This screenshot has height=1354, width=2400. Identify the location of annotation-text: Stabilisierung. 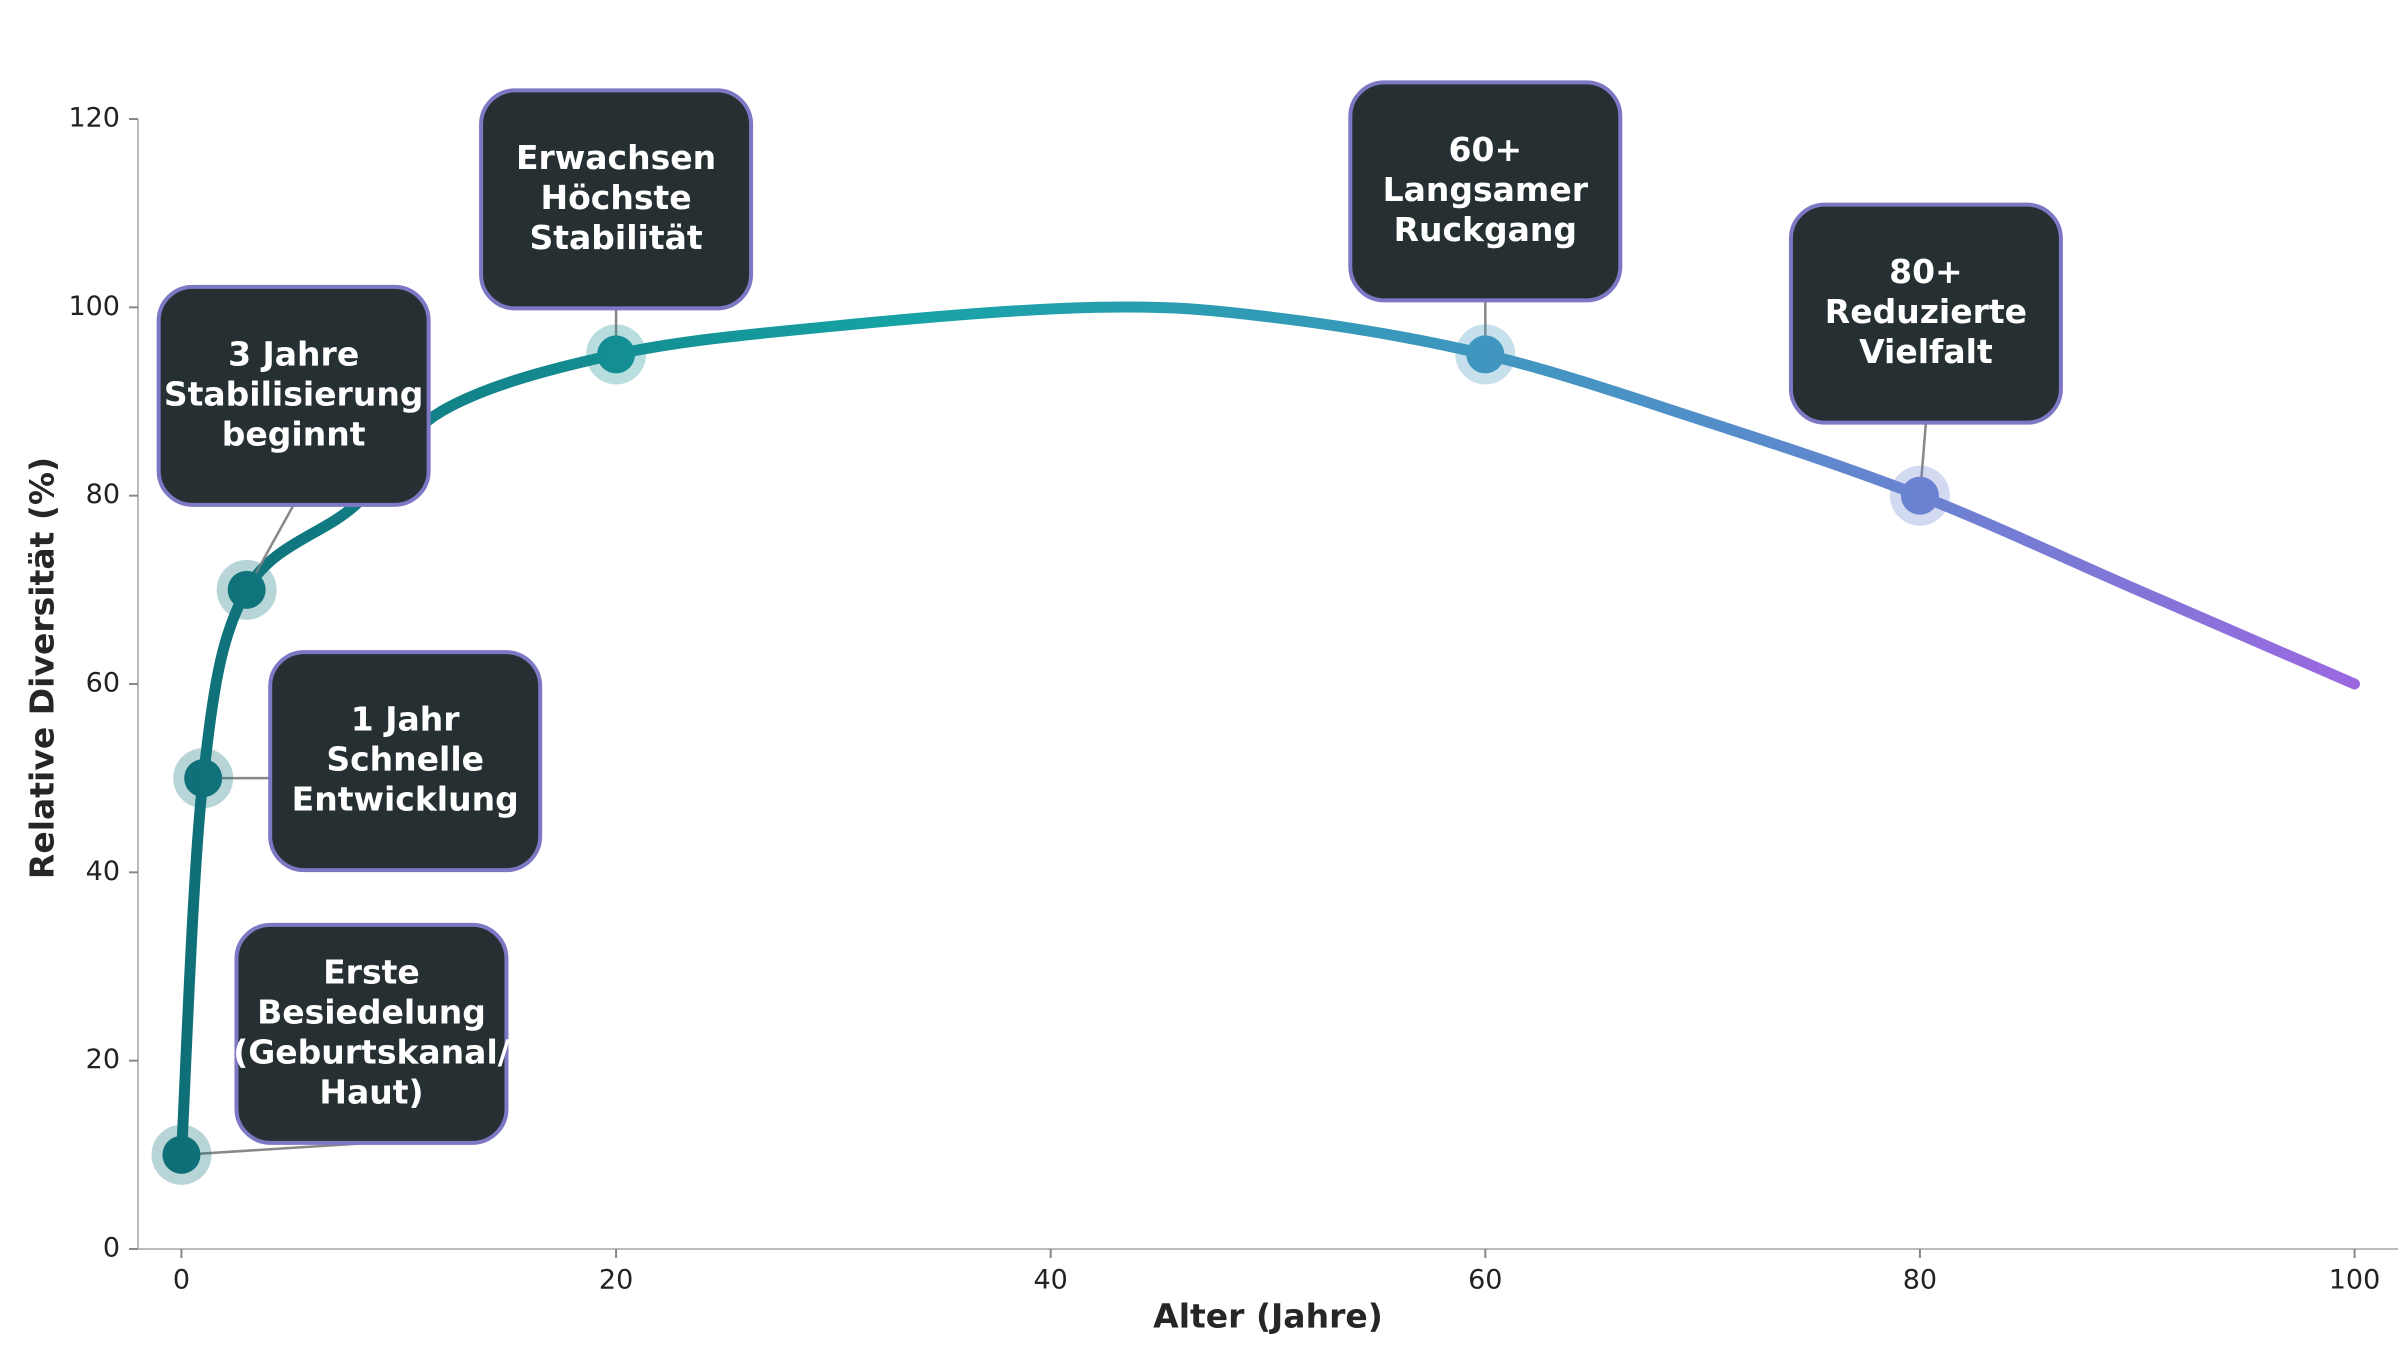
(294, 393).